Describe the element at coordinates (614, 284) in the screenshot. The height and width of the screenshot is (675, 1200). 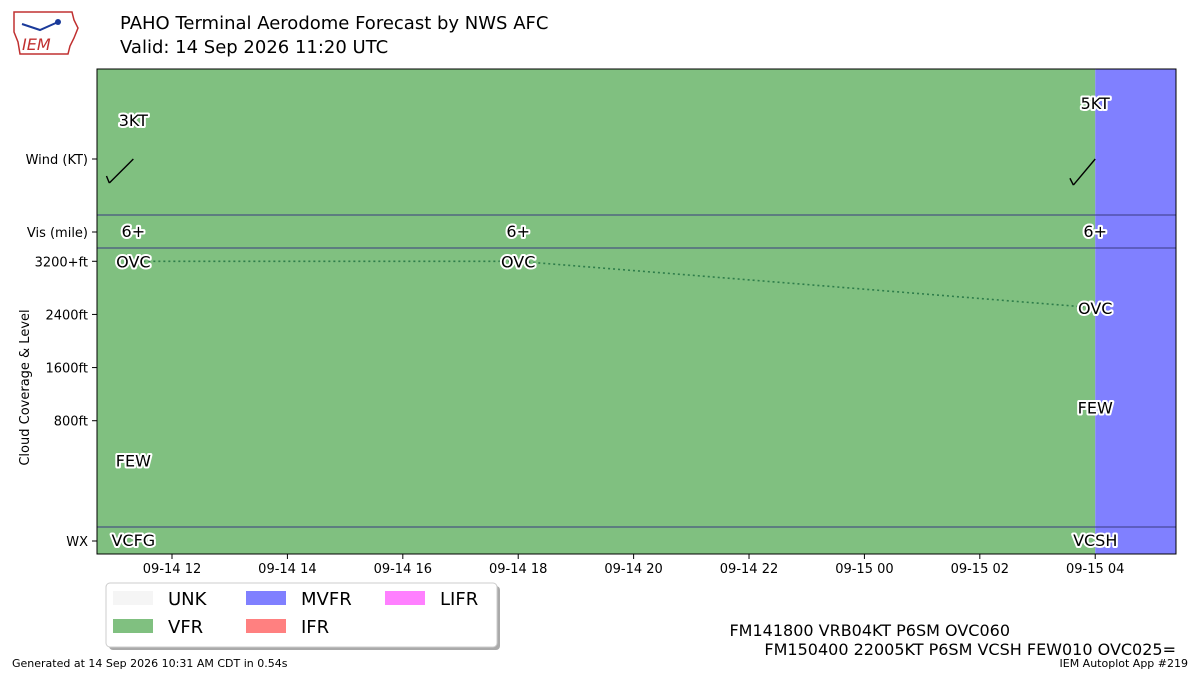
I see `cloud-level-line` at that location.